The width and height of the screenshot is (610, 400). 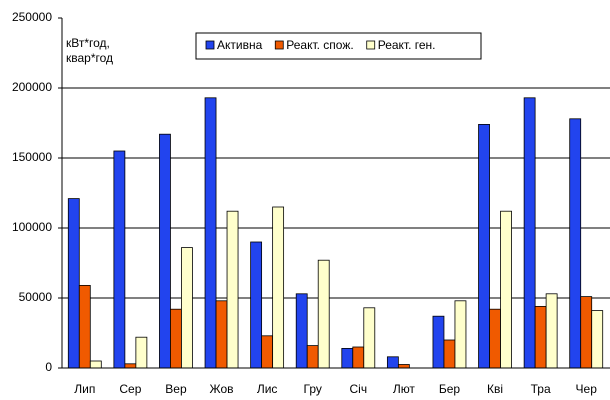 I want to click on x-tick-label: Лип, so click(x=84, y=389).